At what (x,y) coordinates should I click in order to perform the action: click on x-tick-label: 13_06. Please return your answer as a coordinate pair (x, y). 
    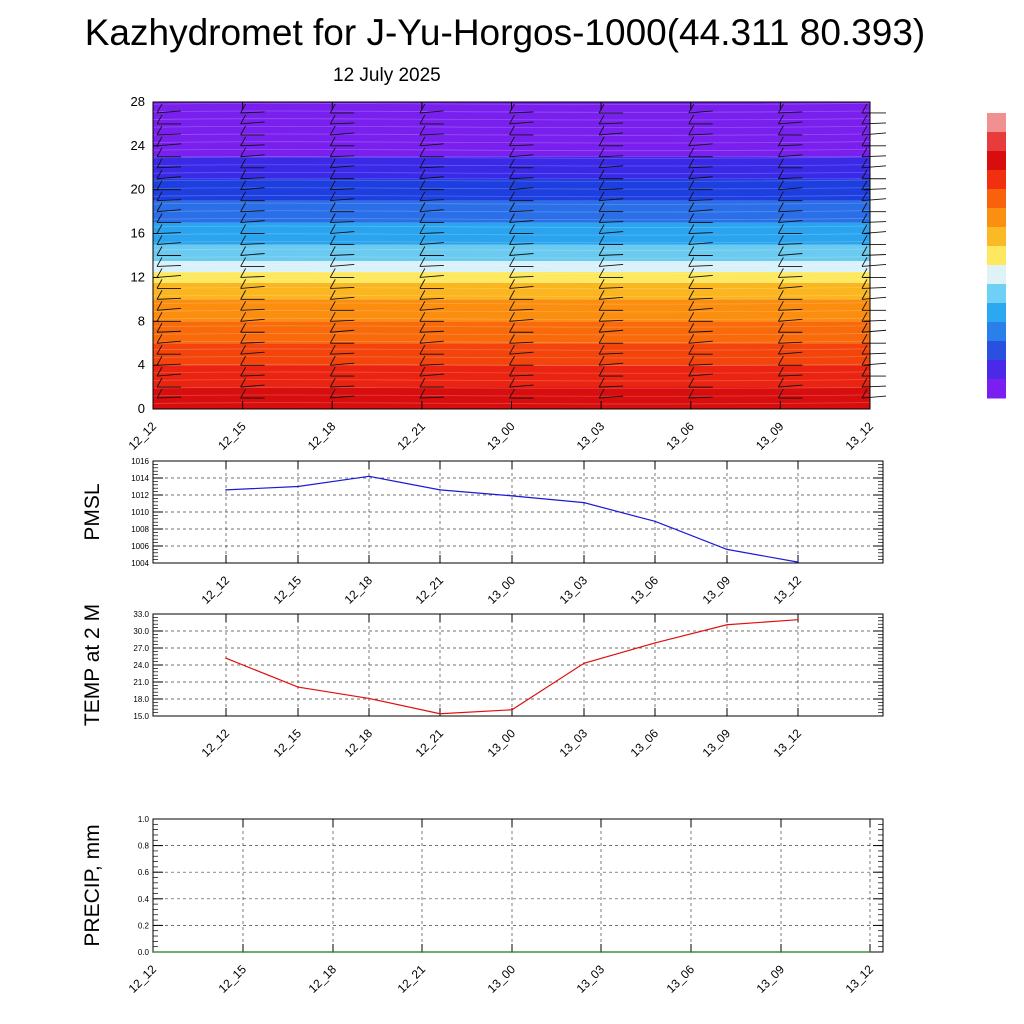
    Looking at the image, I should click on (681, 979).